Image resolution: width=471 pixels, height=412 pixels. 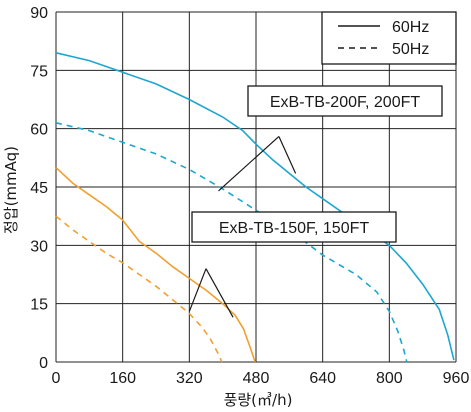 I want to click on y-tick-label: 0, so click(x=43, y=363).